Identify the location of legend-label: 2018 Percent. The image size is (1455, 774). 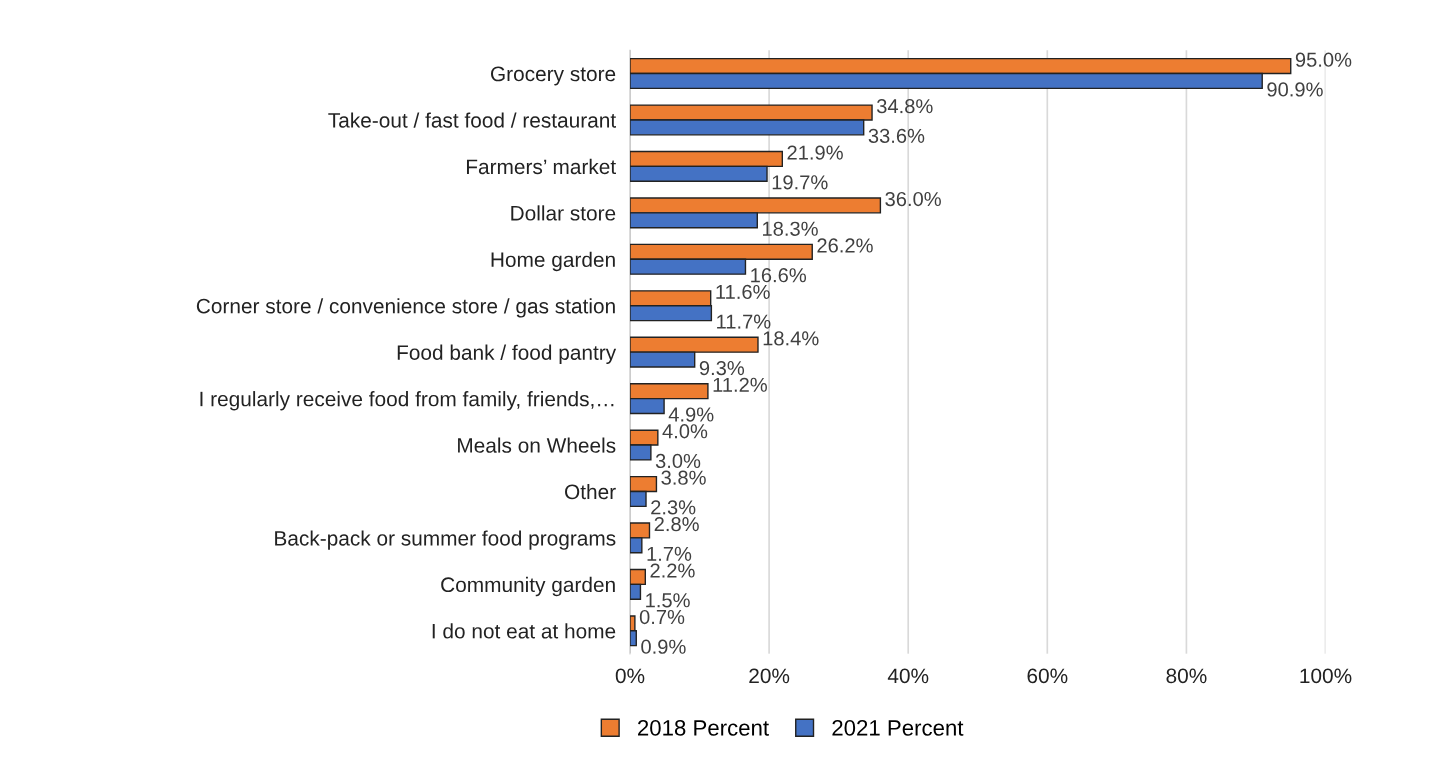
(703, 728).